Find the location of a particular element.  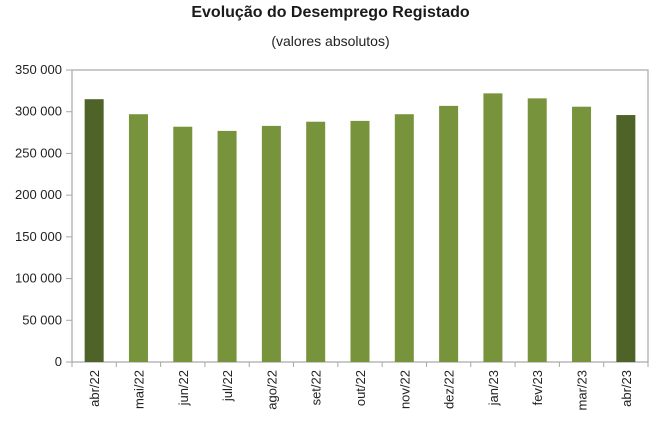

x-tick-label: mai/22 is located at coordinates (138, 389).